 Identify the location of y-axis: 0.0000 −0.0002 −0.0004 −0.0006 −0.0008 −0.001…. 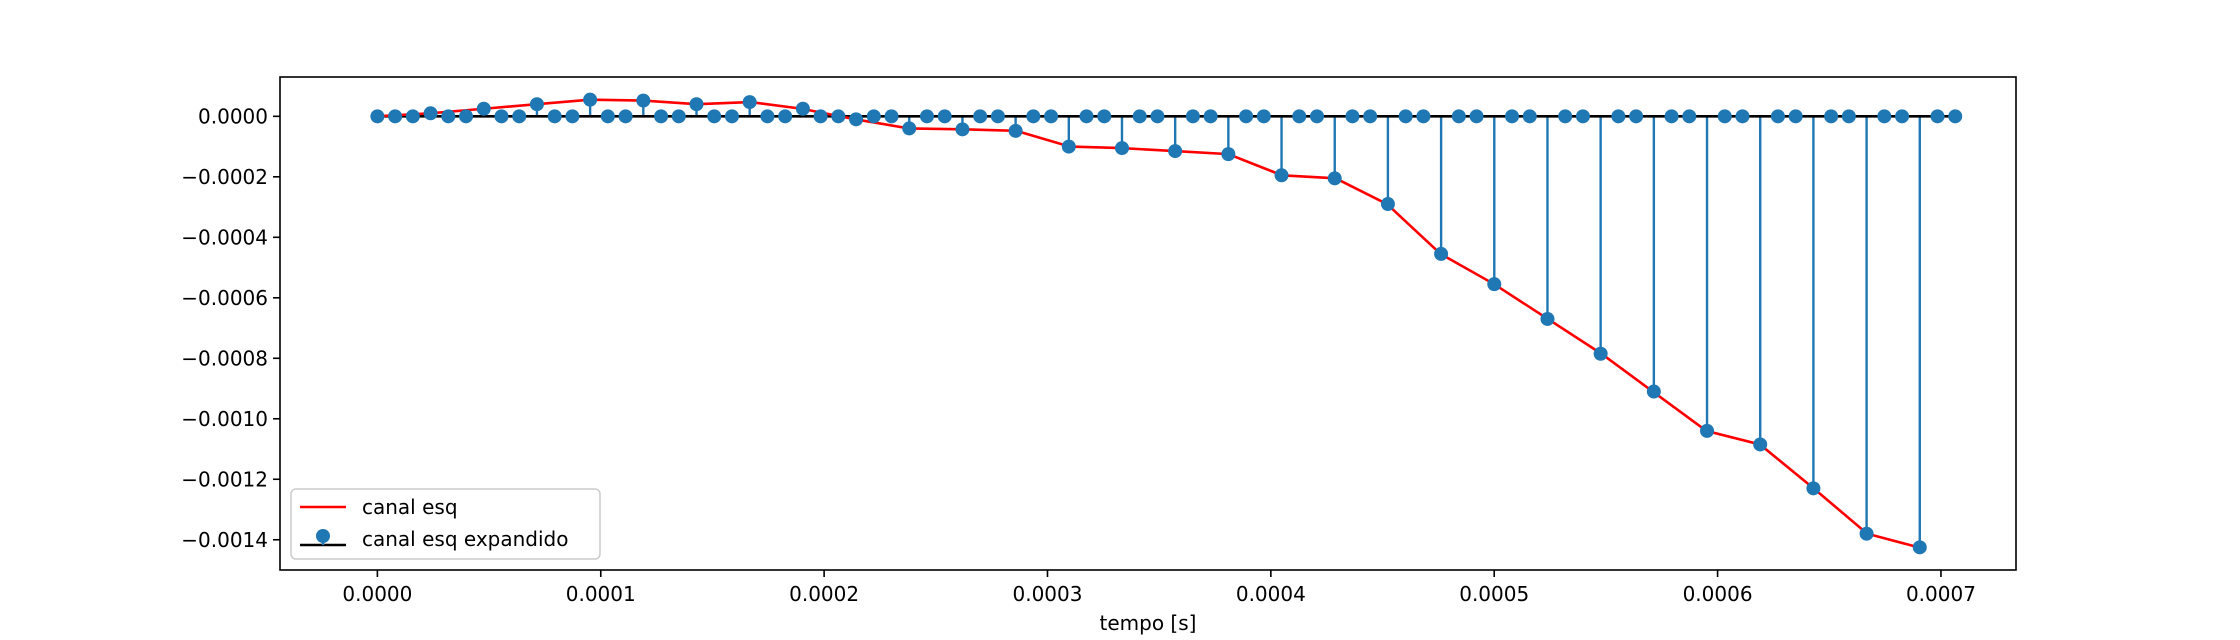
(230, 328).